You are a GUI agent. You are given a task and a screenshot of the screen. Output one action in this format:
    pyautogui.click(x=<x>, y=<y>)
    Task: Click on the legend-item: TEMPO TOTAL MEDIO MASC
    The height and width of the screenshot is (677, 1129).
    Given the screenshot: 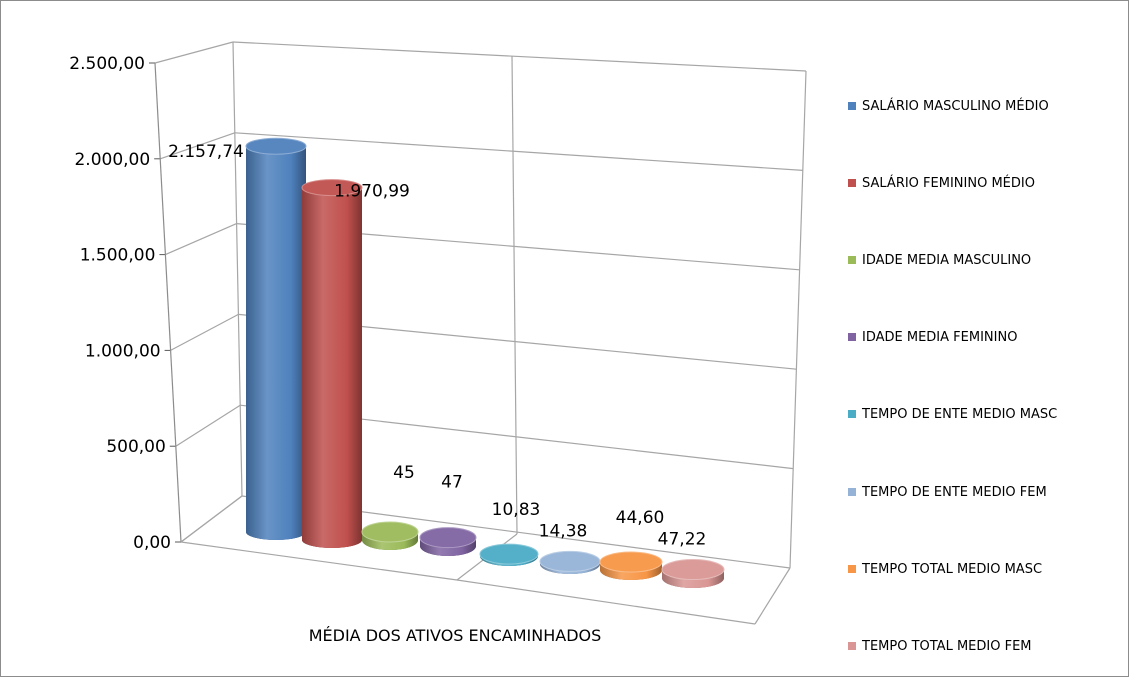 What is the action you would take?
    pyautogui.click(x=945, y=569)
    